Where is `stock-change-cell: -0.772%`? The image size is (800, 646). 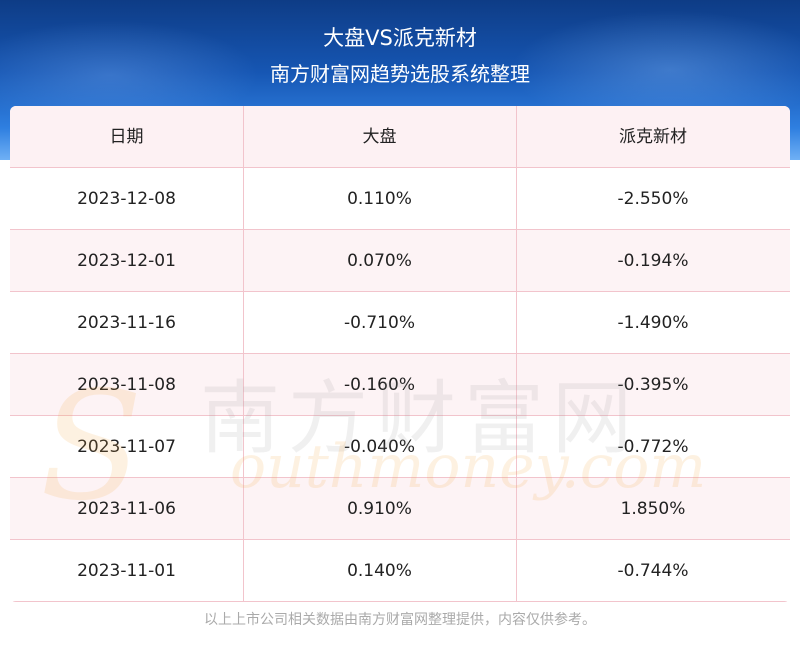
stock-change-cell: -0.772% is located at coordinates (653, 447).